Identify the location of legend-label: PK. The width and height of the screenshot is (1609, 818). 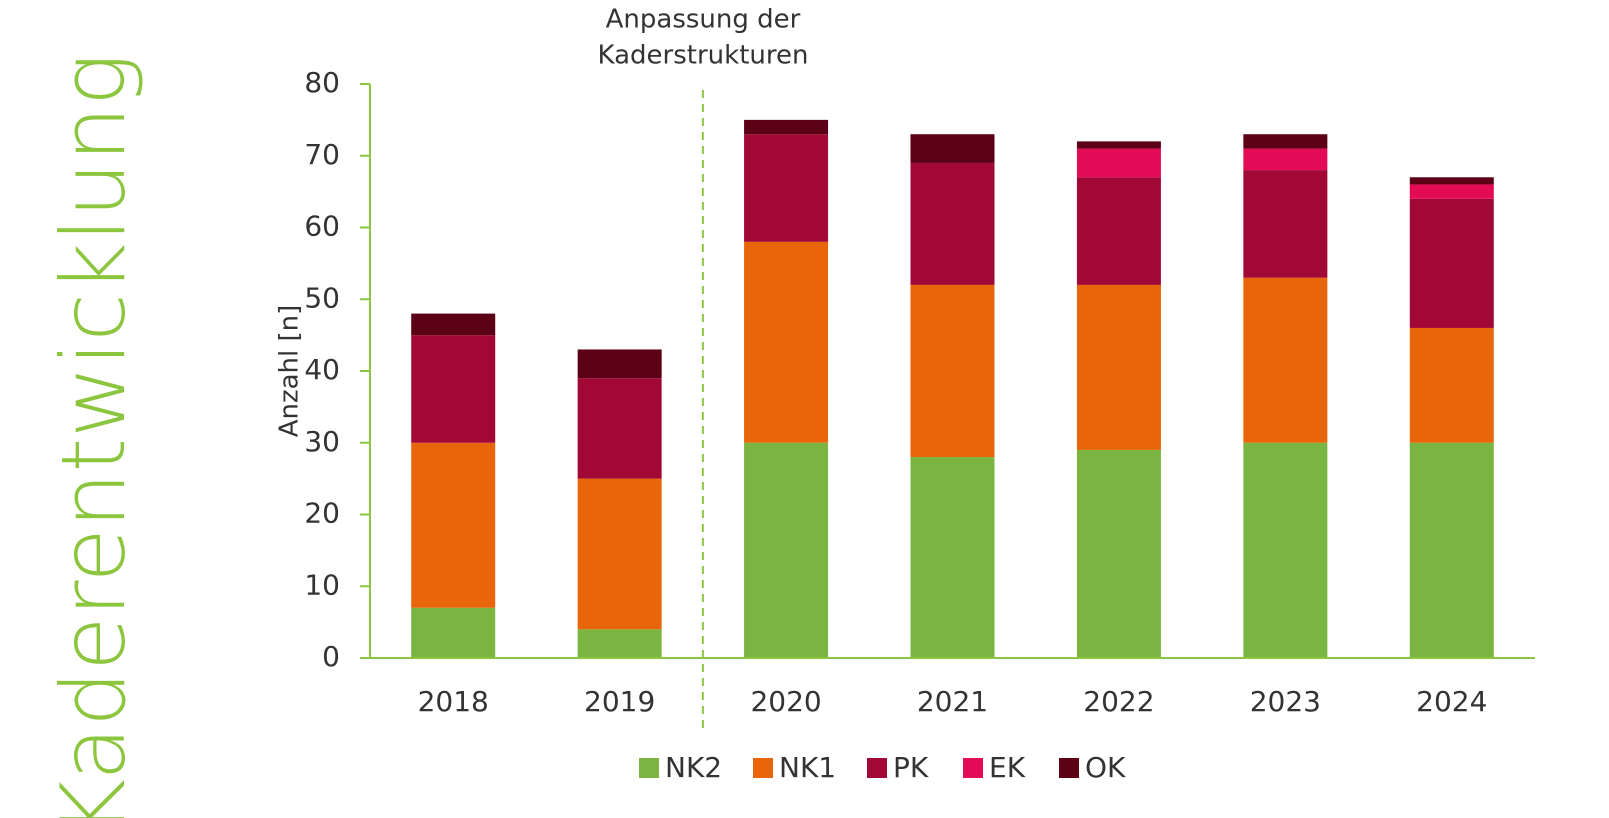
(911, 767).